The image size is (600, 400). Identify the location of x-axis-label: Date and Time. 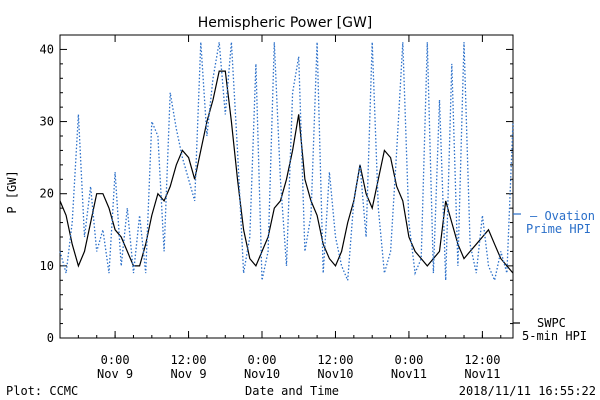
(292, 391).